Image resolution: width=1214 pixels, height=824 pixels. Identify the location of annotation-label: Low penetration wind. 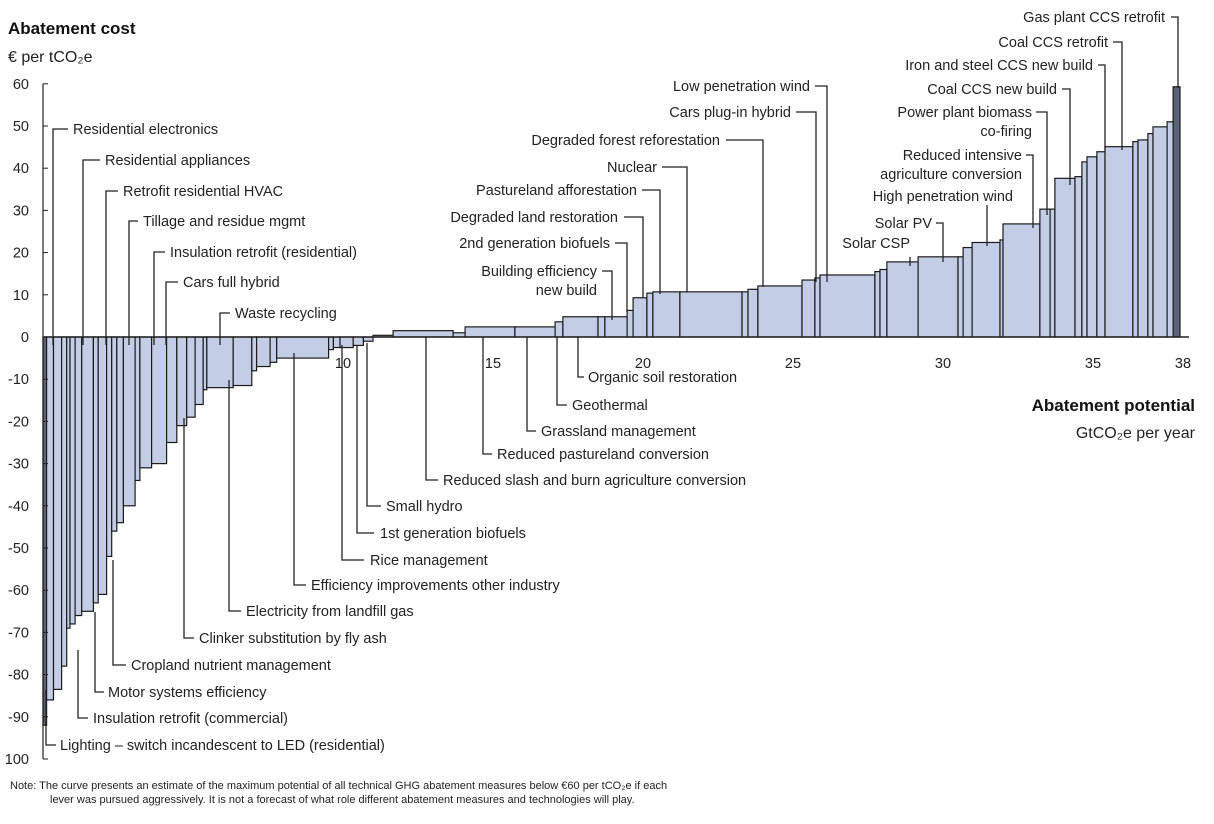
(741, 87).